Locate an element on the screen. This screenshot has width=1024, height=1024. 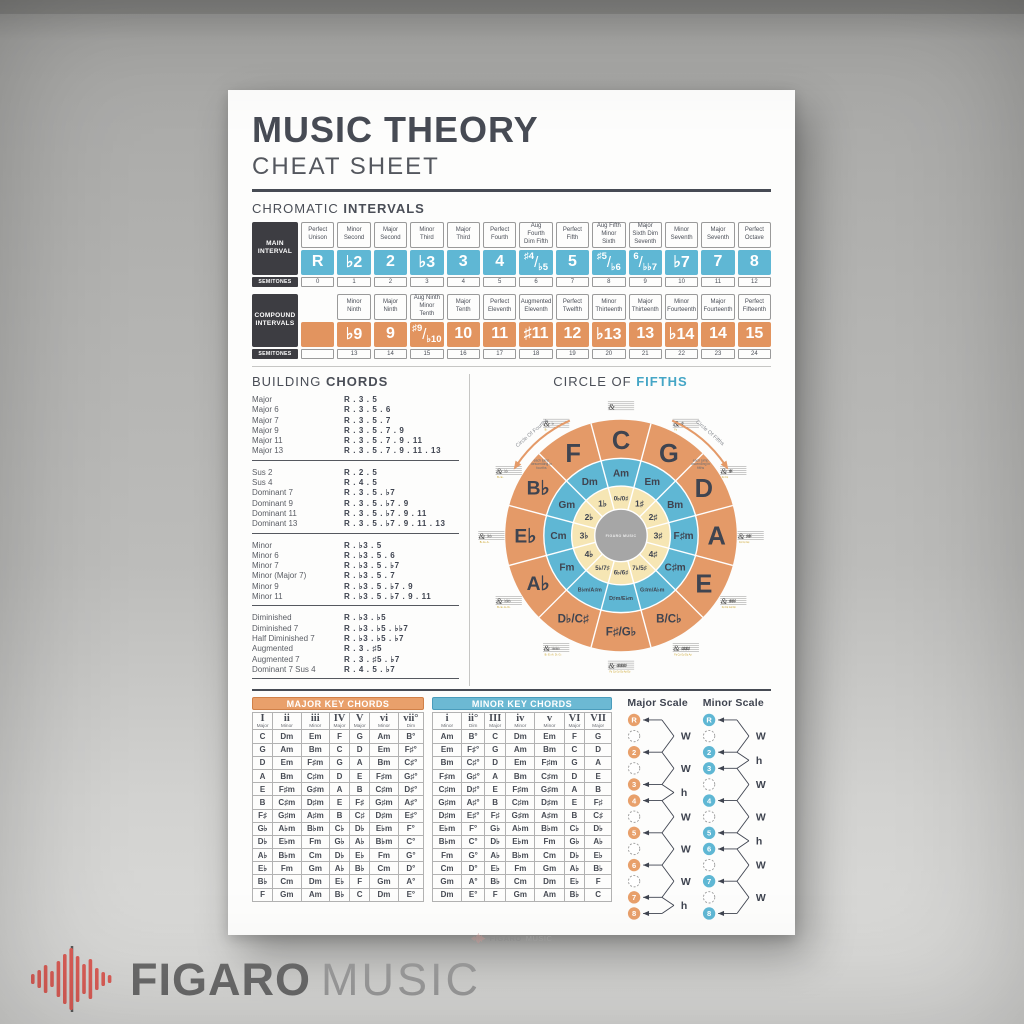
interval-column: Major Sixth Dim Seventh 6/♭♭7 9 is located at coordinates (645, 254).